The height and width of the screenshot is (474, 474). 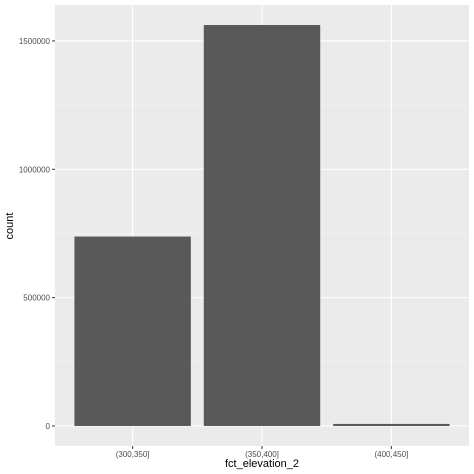 What do you see at coordinates (35, 41) in the screenshot?
I see `y-tick-label: 1500000` at bounding box center [35, 41].